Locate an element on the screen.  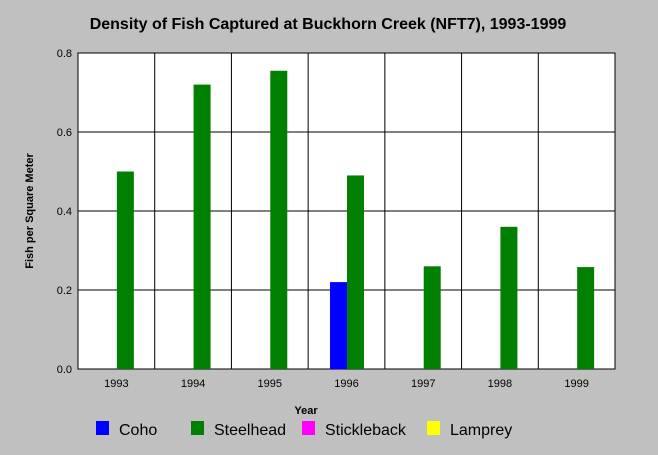
y-axis-label: Fish per Square Meter is located at coordinates (30, 211).